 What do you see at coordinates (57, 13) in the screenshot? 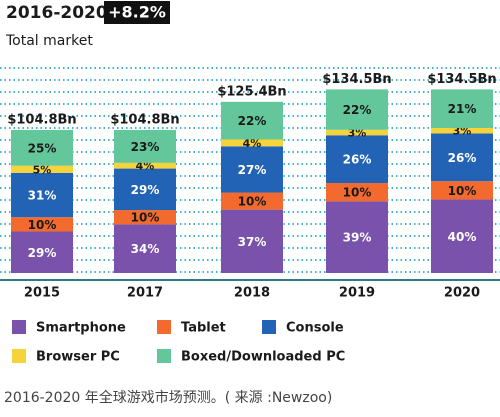
I see `chart-title: 2016-2020` at bounding box center [57, 13].